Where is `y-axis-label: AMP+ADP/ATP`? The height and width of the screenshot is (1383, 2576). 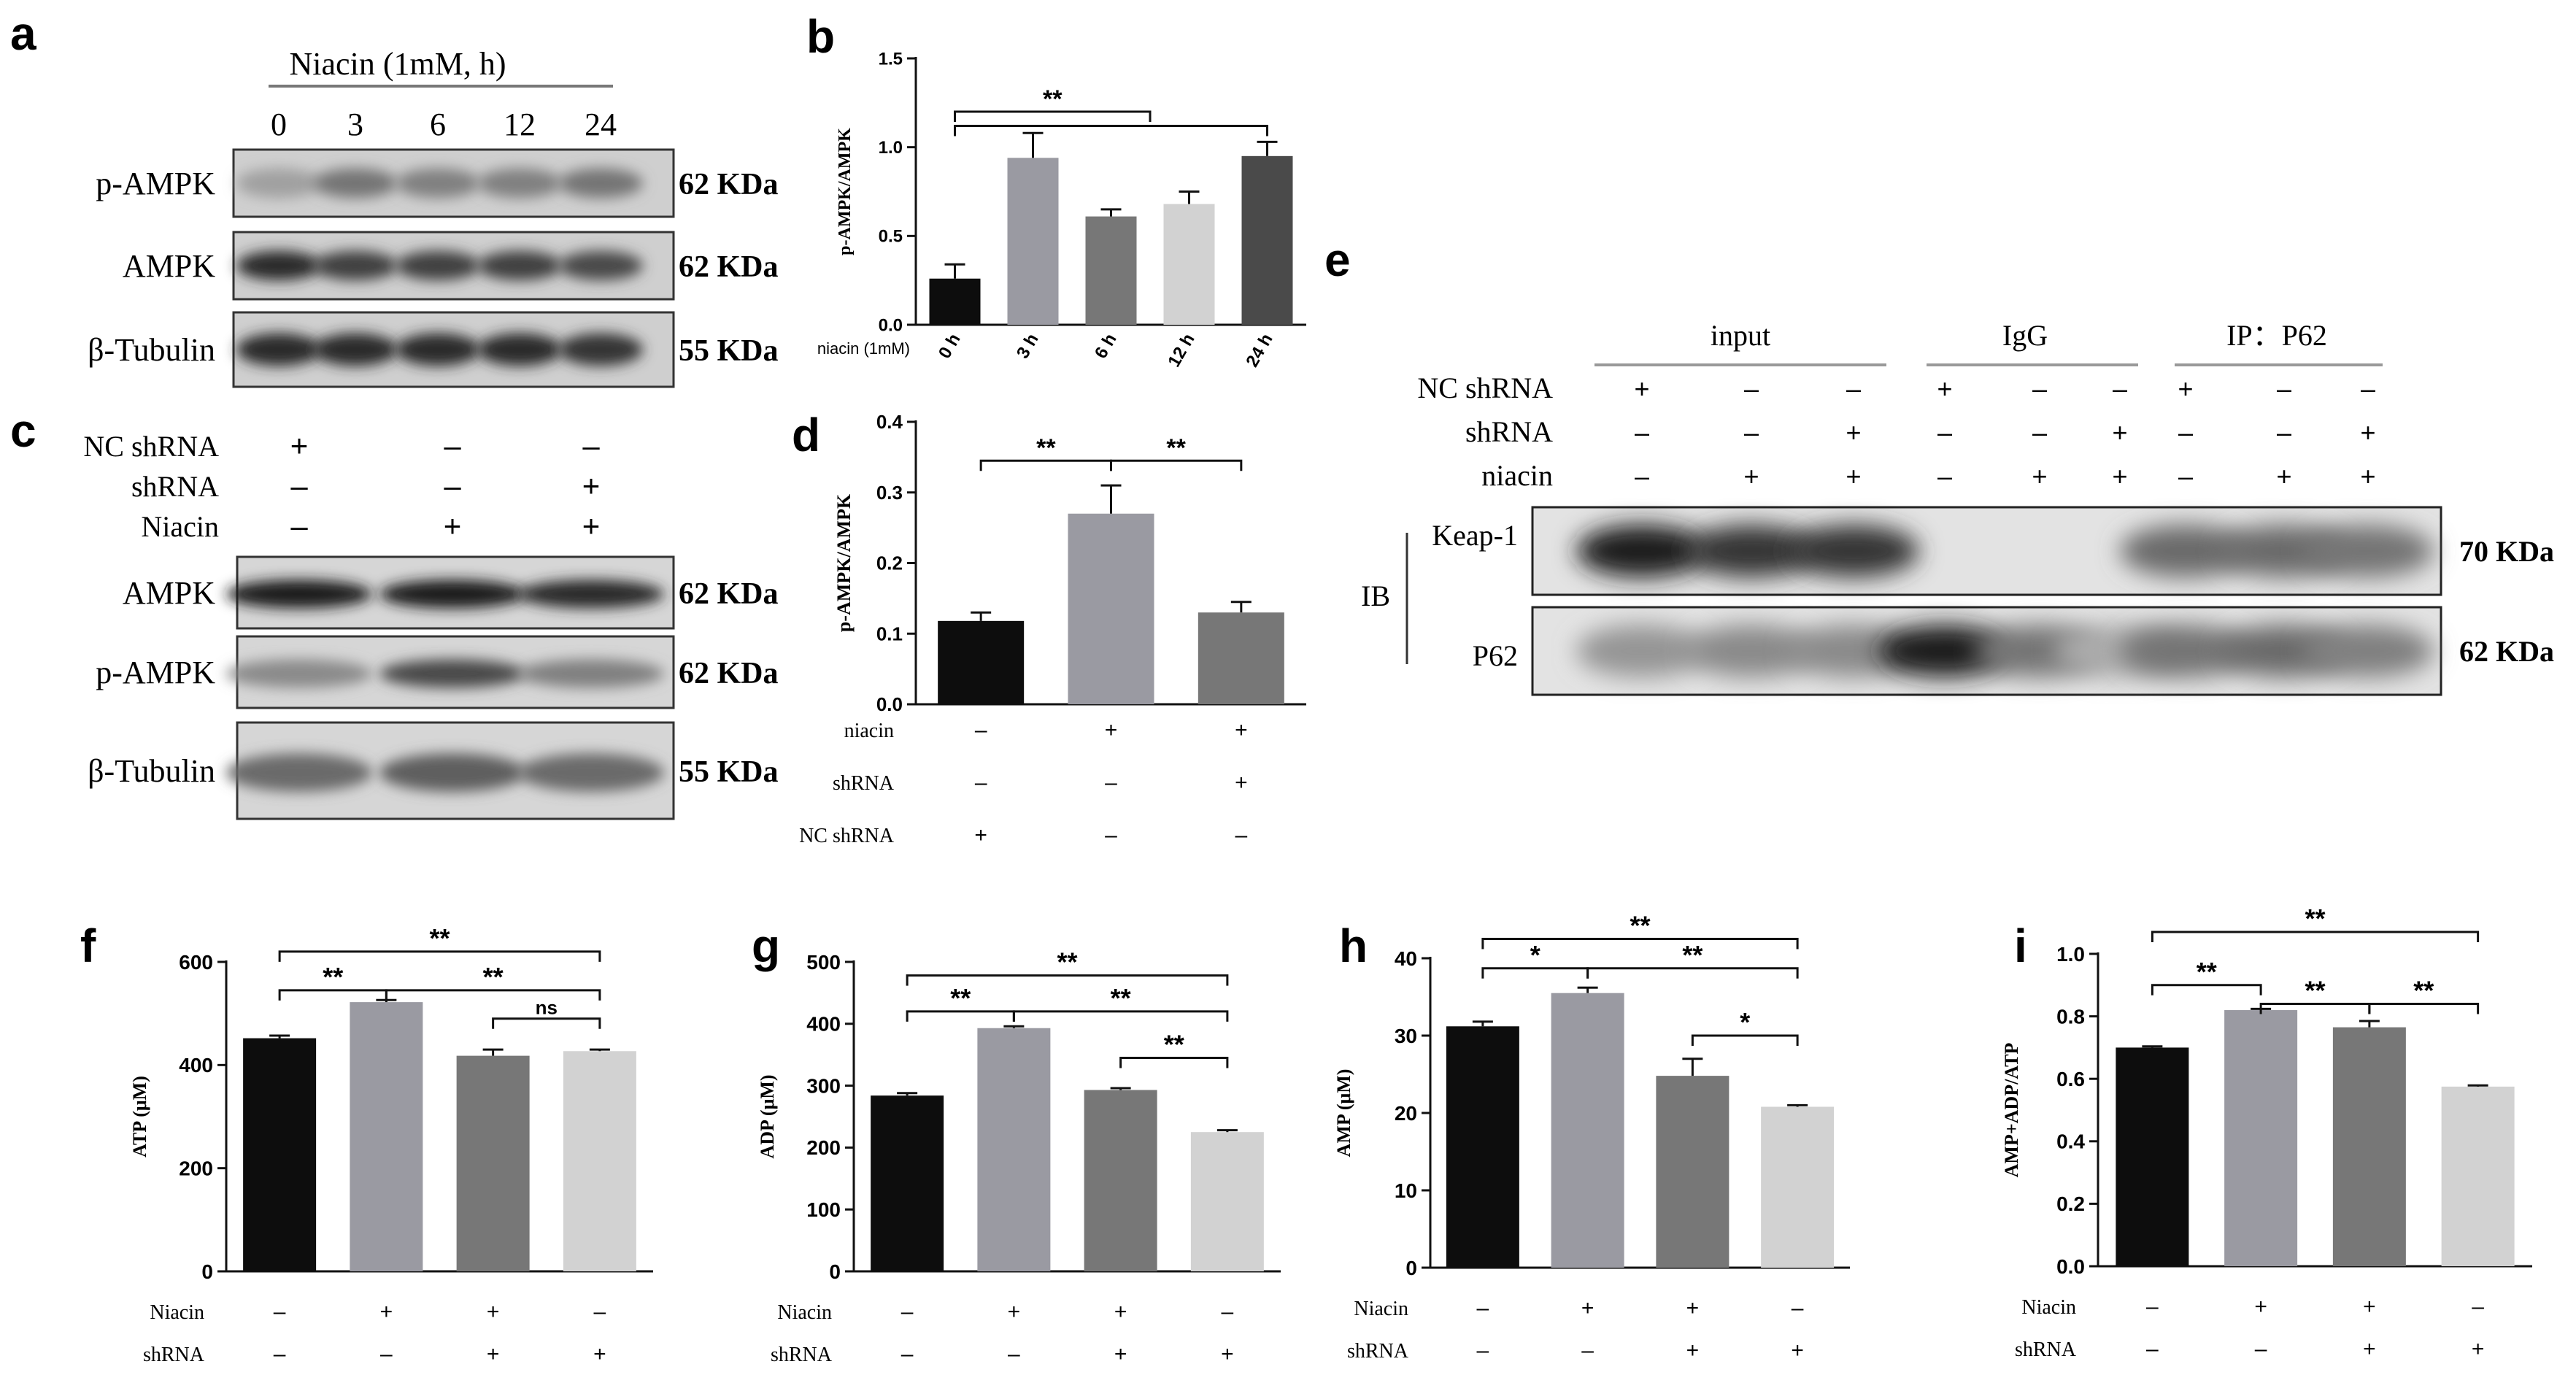
y-axis-label: AMP+ADP/ATP is located at coordinates (2012, 1110).